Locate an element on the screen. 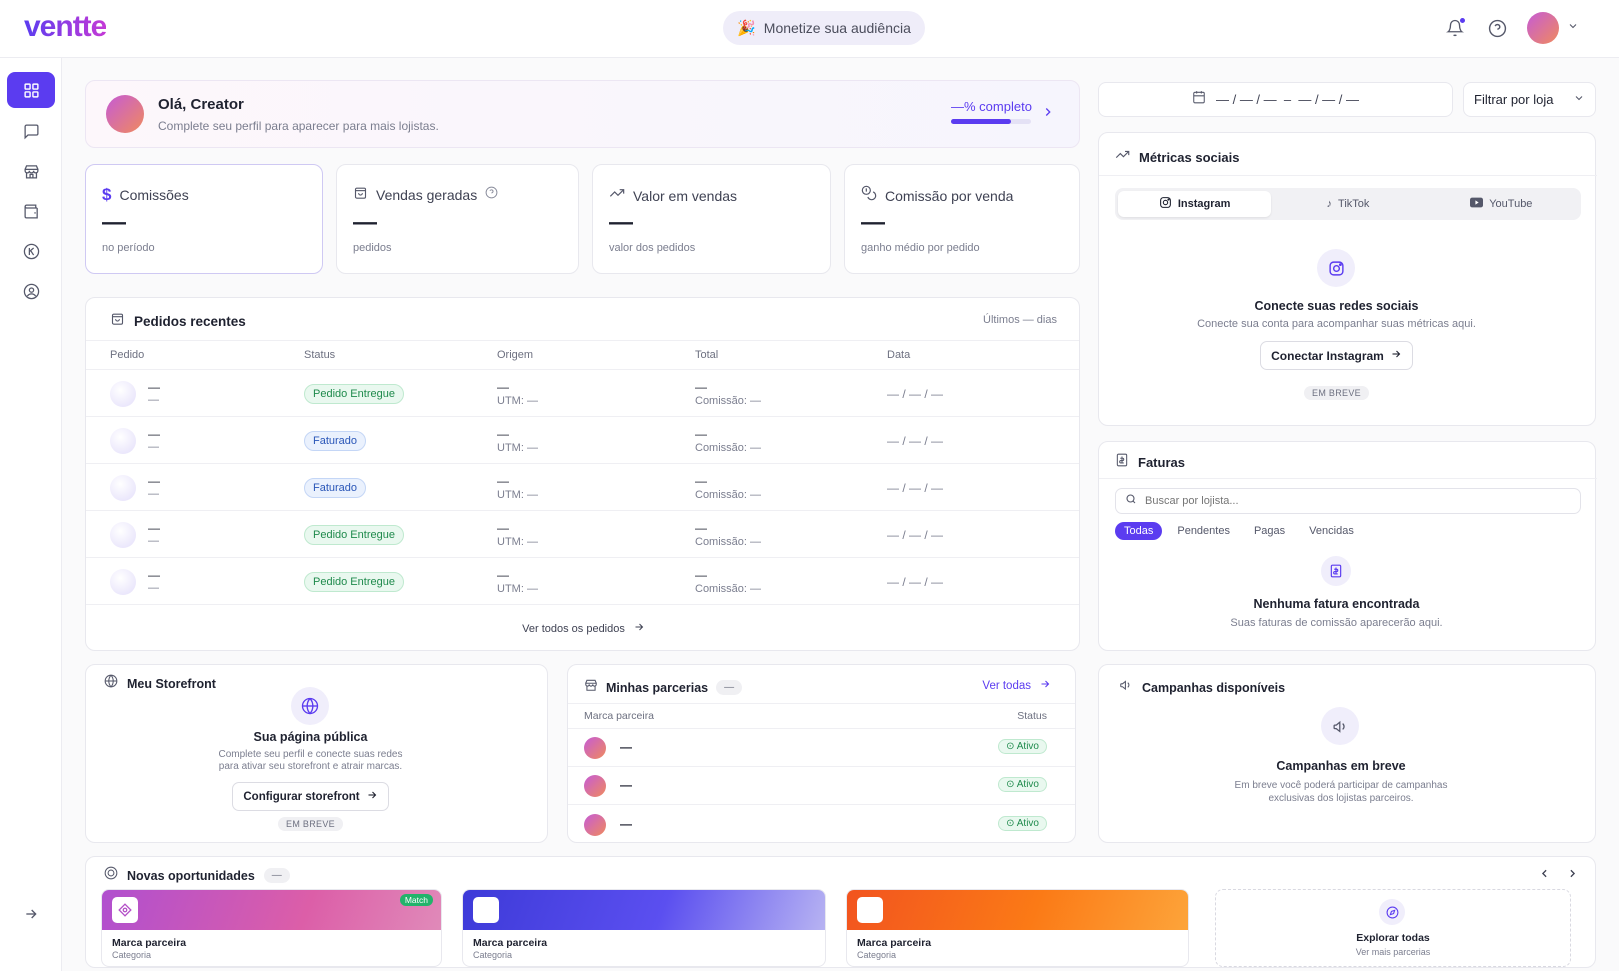 This screenshot has width=1619, height=971. sidebar-item-messages is located at coordinates (31, 131).